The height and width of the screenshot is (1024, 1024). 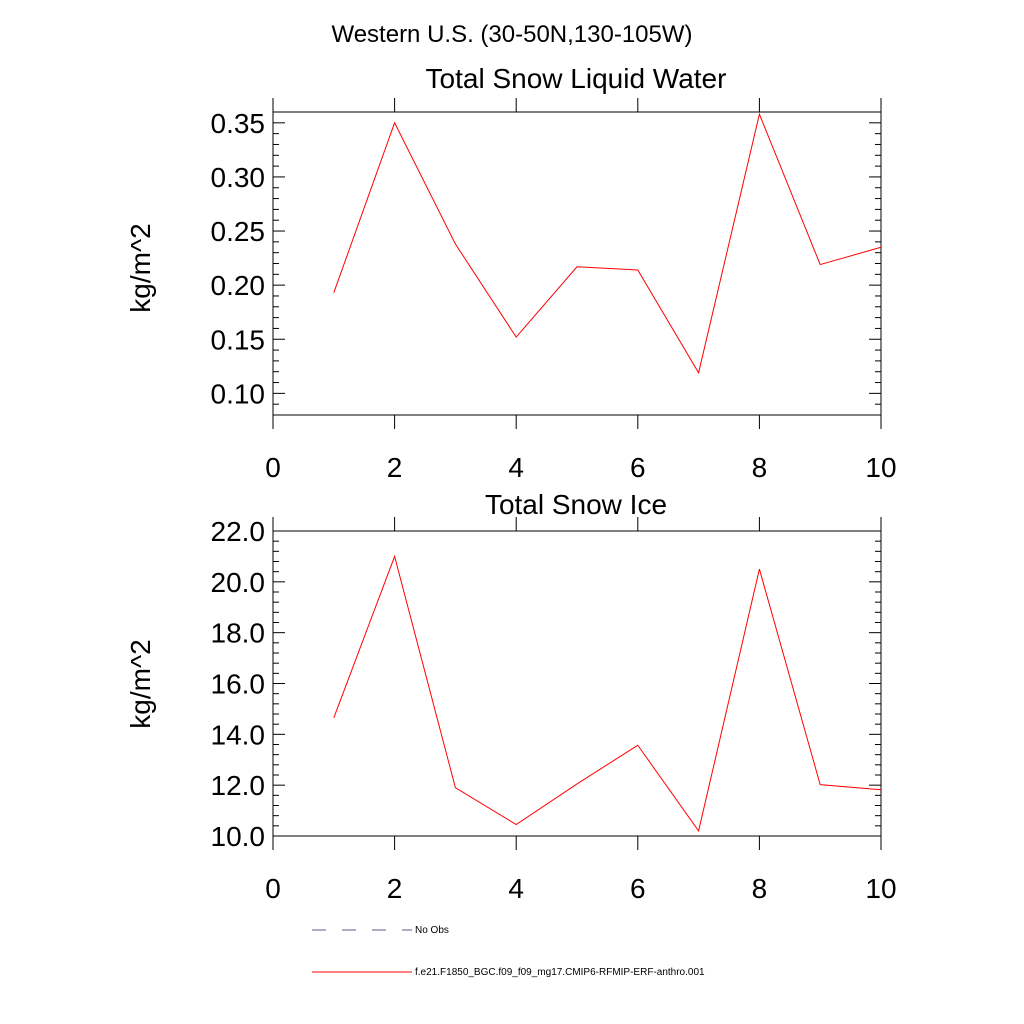 I want to click on y-tick-label: 16.0, so click(x=238, y=684).